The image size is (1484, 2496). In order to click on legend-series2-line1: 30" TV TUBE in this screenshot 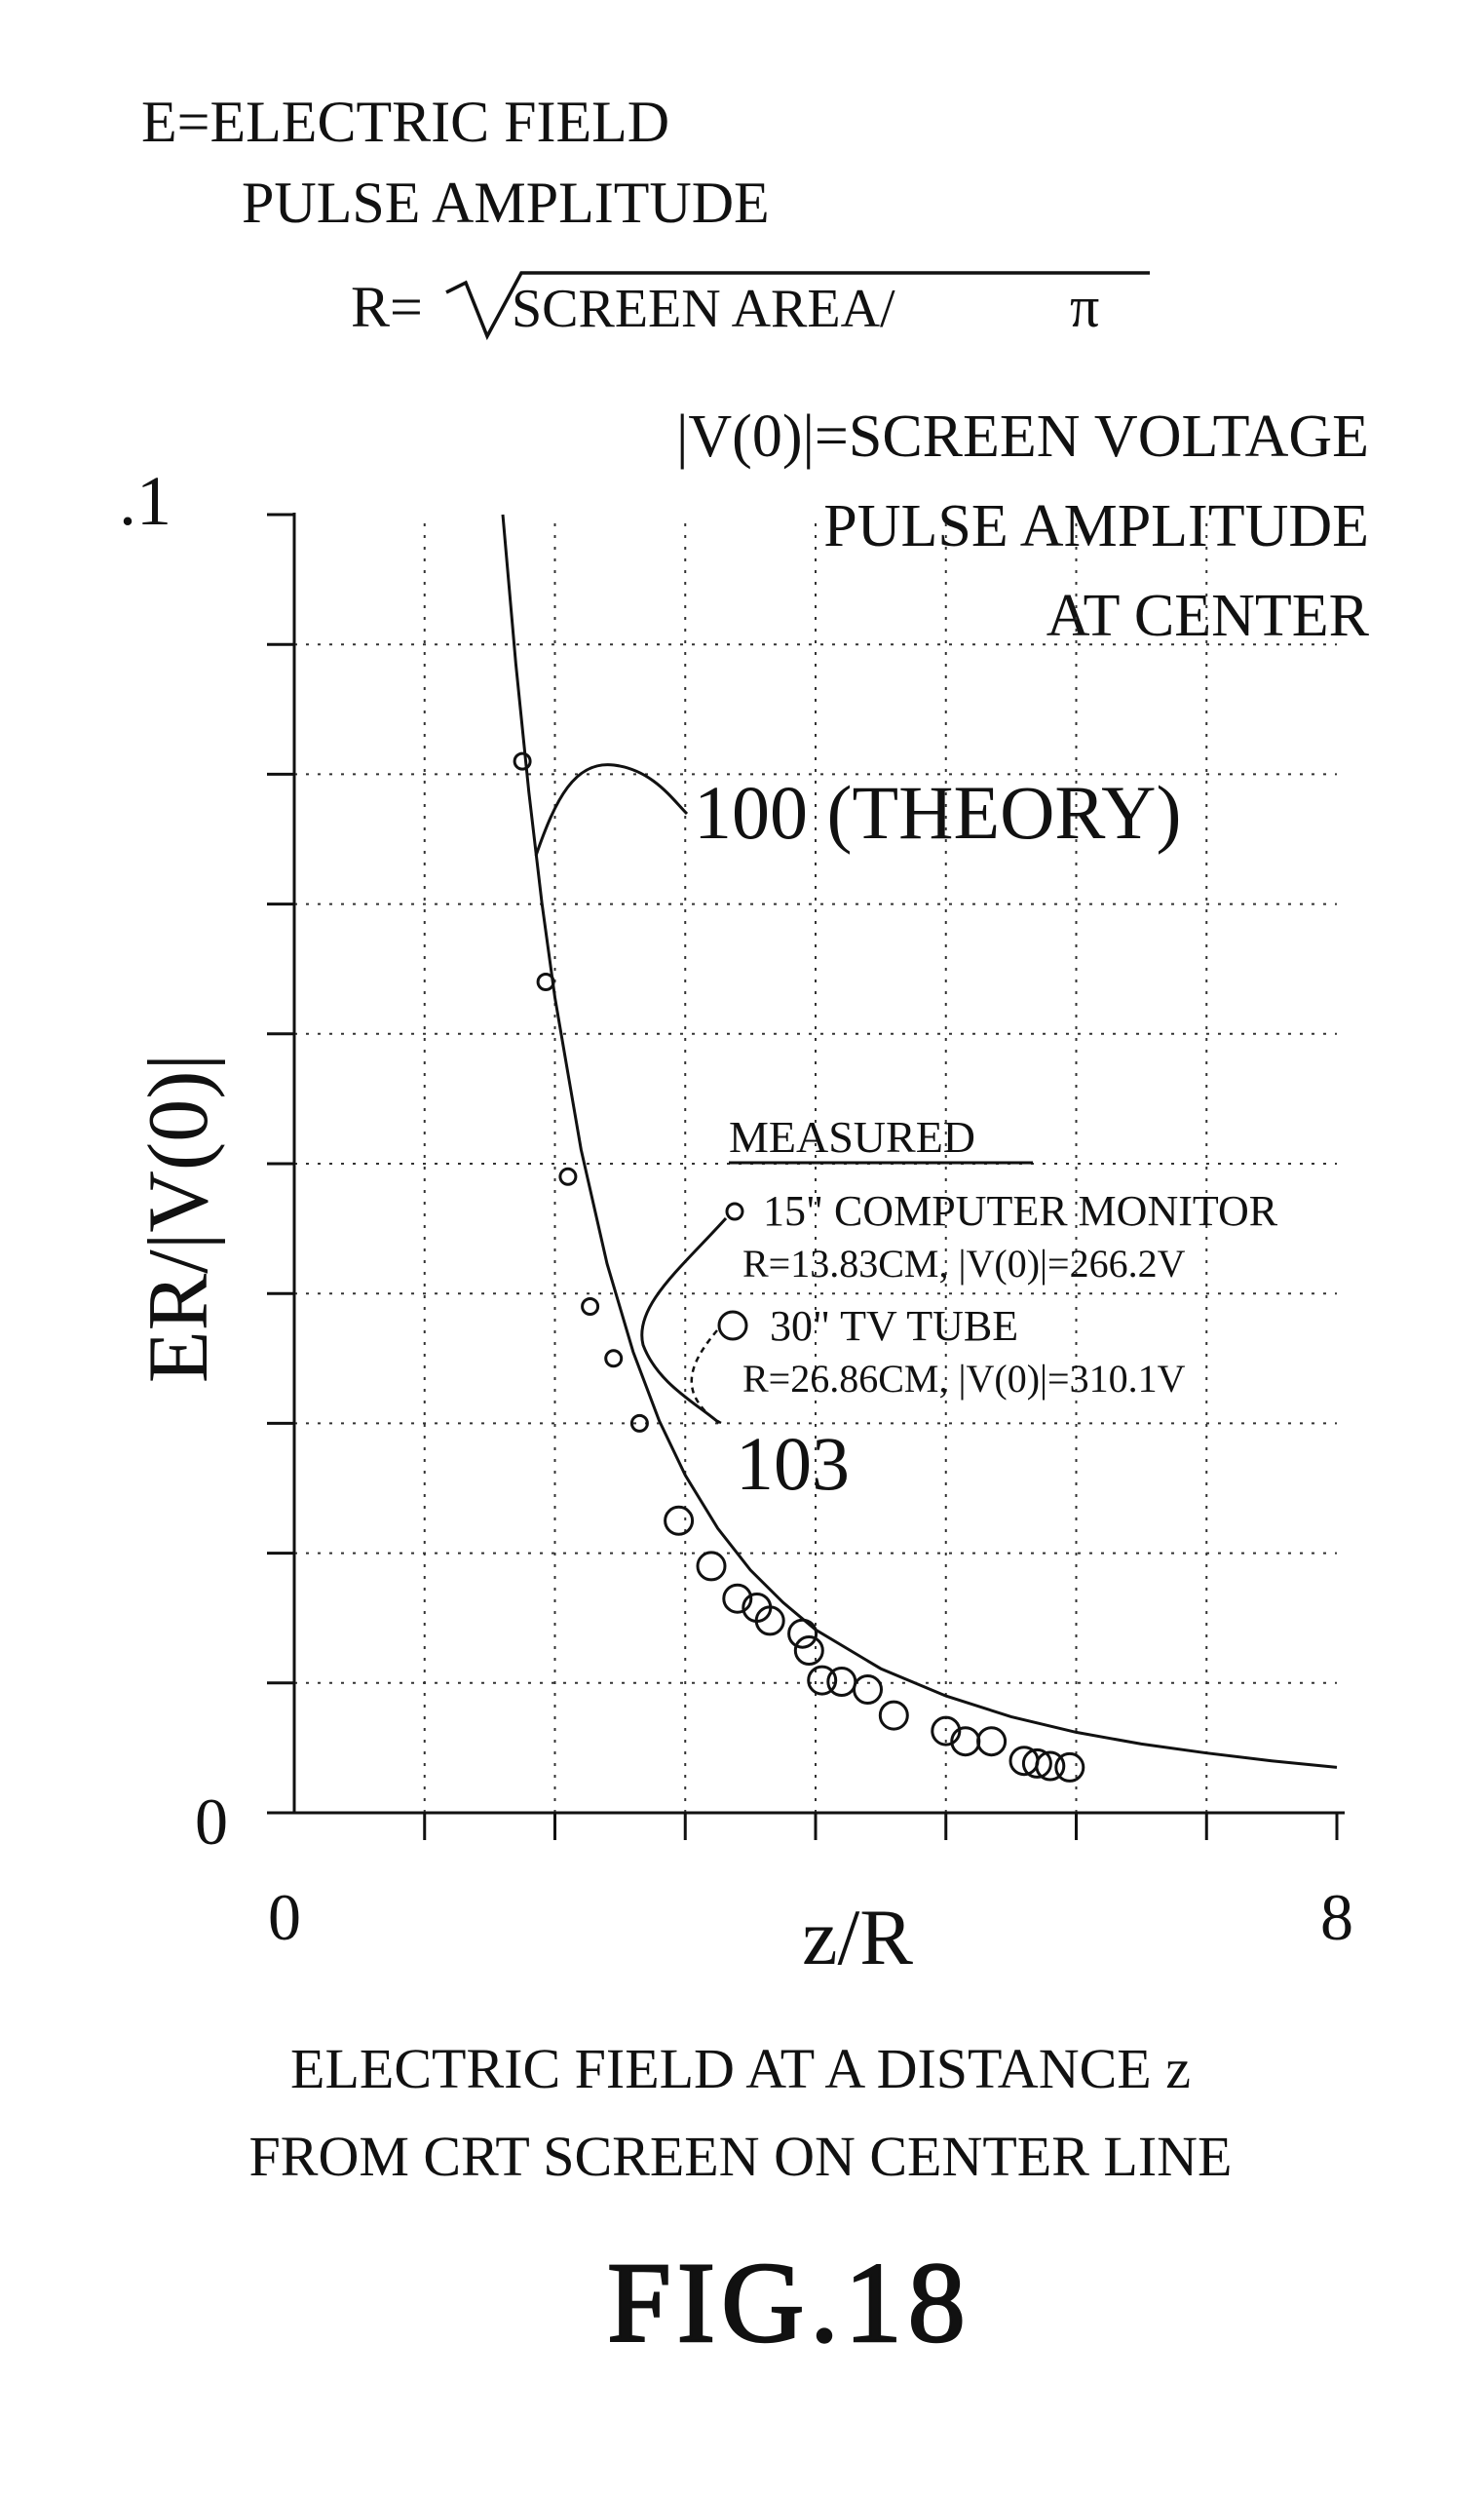, I will do `click(894, 1326)`.